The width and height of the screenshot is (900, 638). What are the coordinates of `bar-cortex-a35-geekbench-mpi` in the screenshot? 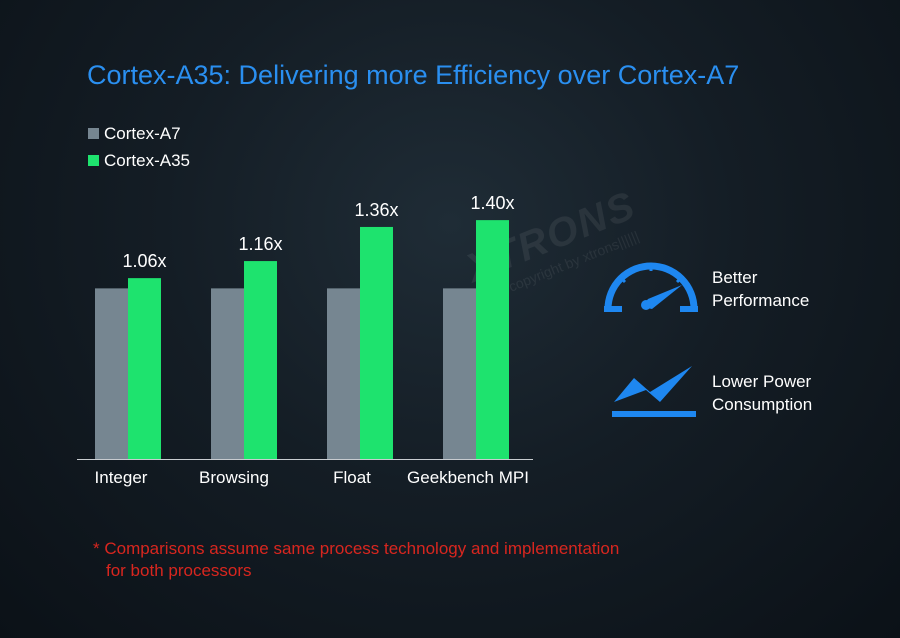 It's located at (492, 339).